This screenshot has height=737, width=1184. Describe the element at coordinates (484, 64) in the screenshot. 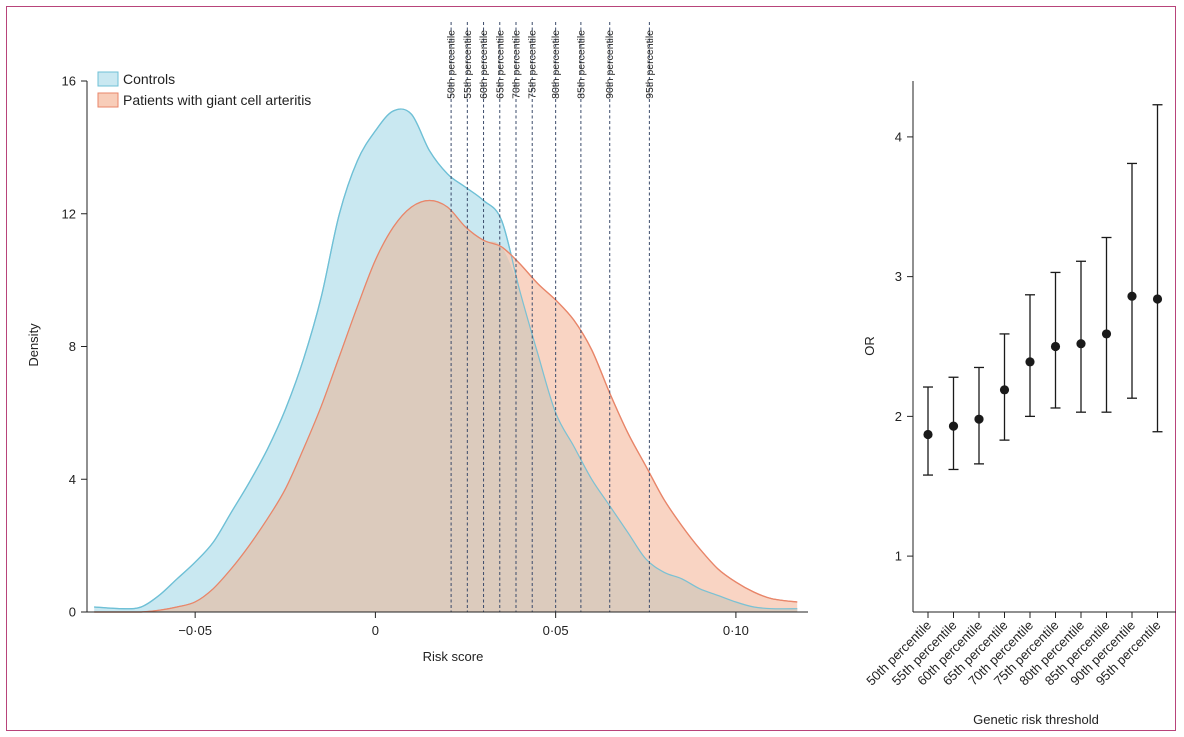

I see `percentile-label: 60th percentile` at that location.